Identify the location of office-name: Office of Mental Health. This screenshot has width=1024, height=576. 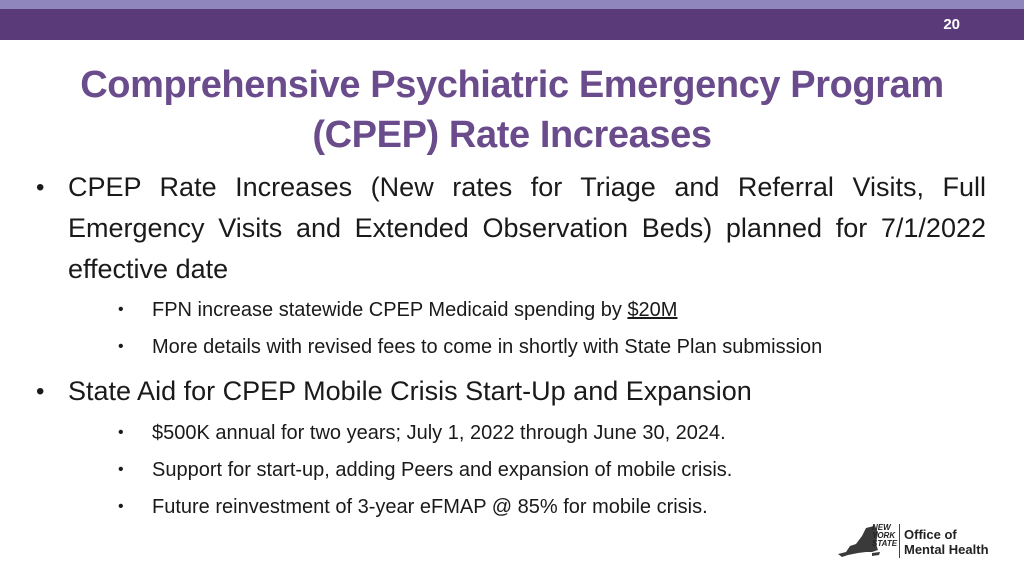
(946, 542).